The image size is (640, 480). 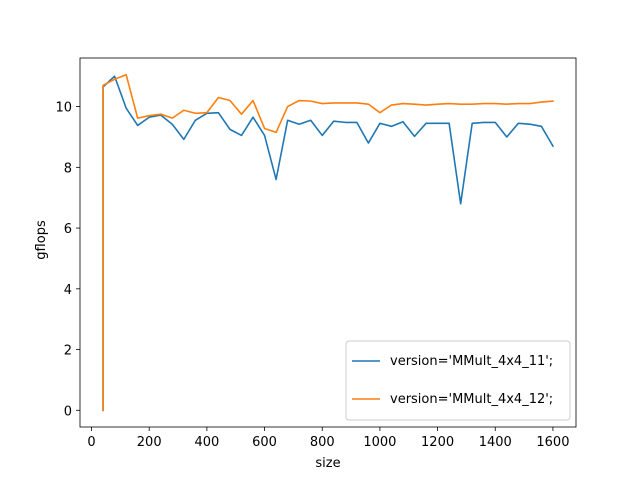 What do you see at coordinates (379, 442) in the screenshot?
I see `x-tick-label: 1000` at bounding box center [379, 442].